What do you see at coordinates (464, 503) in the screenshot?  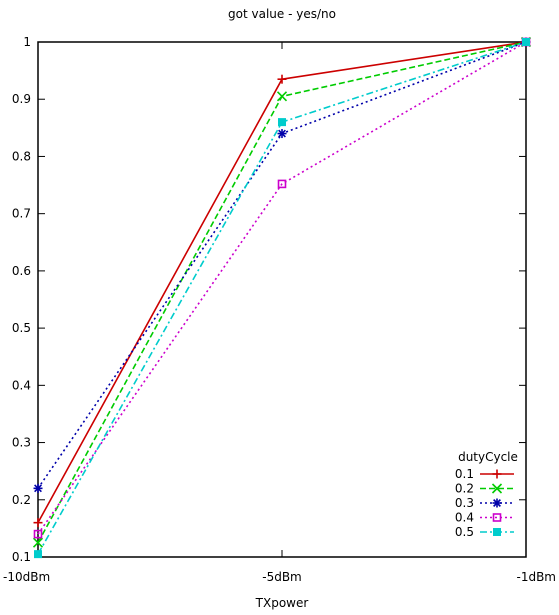 I see `legend-label: 0.3` at bounding box center [464, 503].